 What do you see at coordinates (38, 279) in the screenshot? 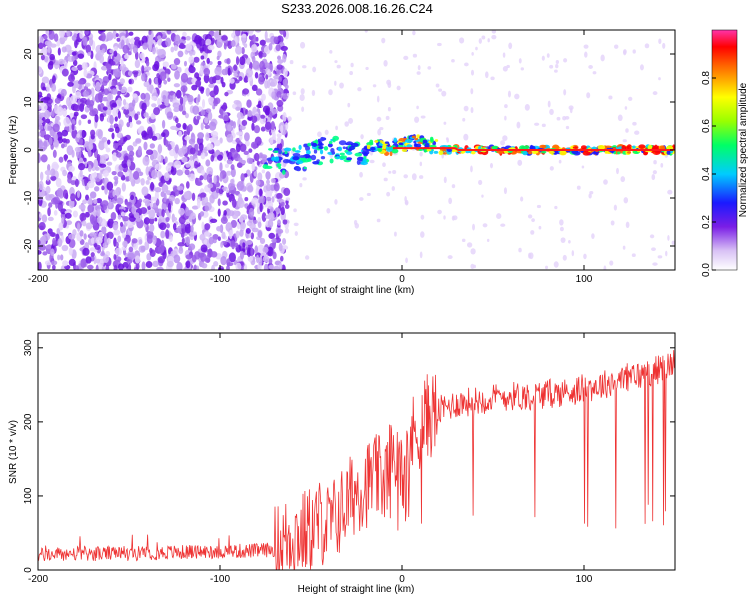
I see `spectrogram-x-tick-label: -200` at bounding box center [38, 279].